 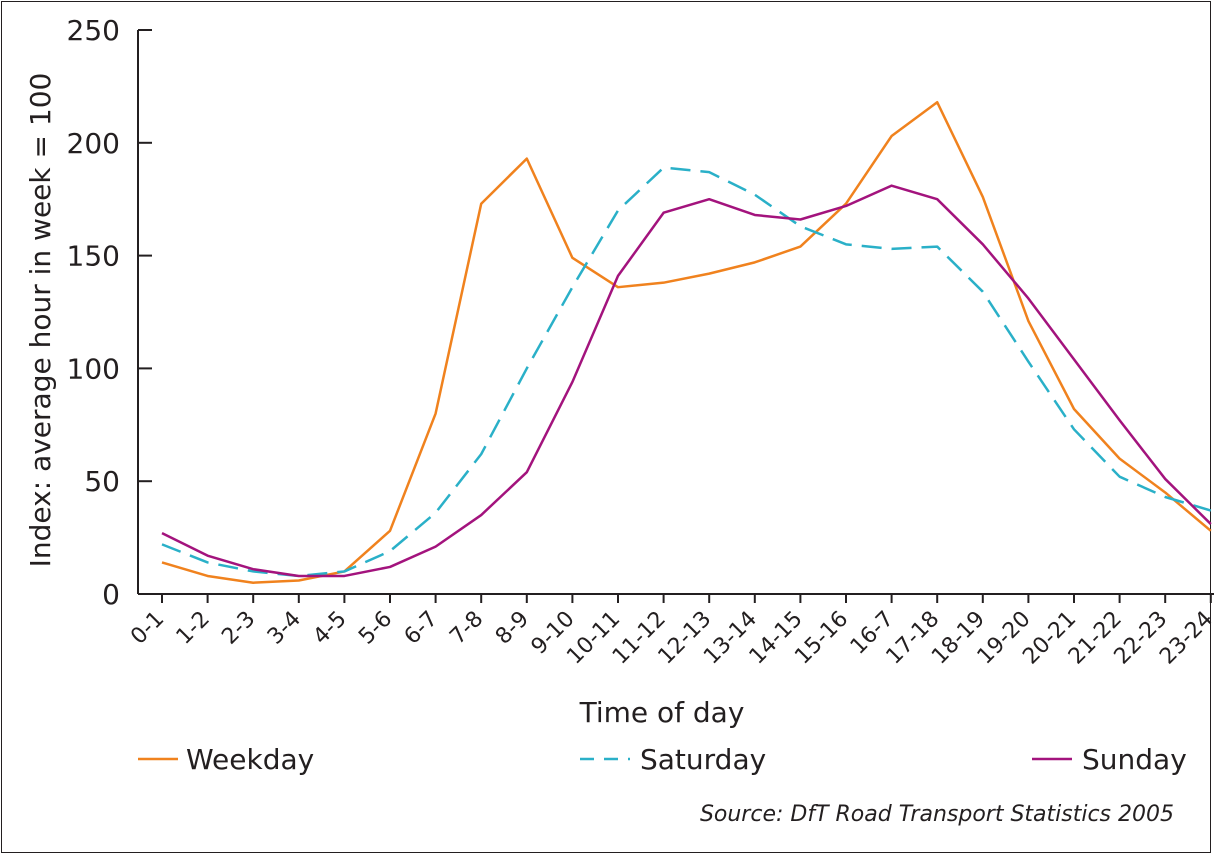 I want to click on x-tick-label: 15-16, so click(x=821, y=638).